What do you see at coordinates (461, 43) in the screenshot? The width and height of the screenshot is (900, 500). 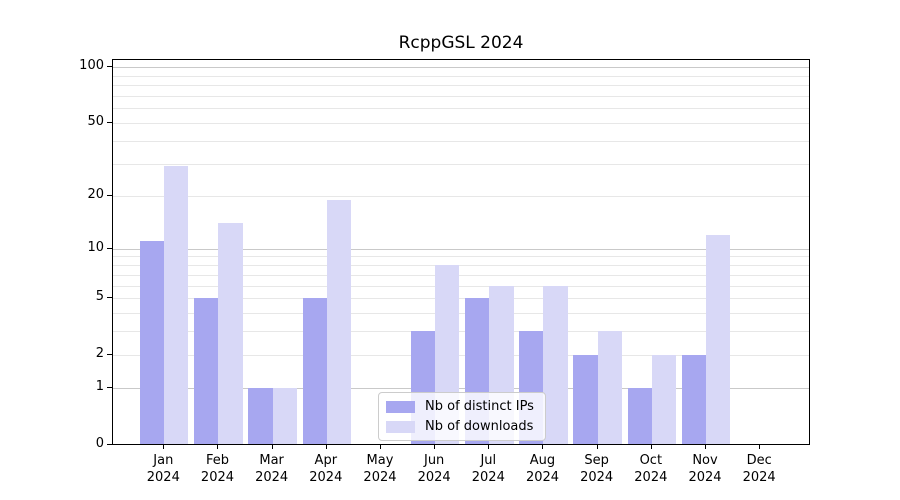 I see `chart-title: RcppGSL 2024` at bounding box center [461, 43].